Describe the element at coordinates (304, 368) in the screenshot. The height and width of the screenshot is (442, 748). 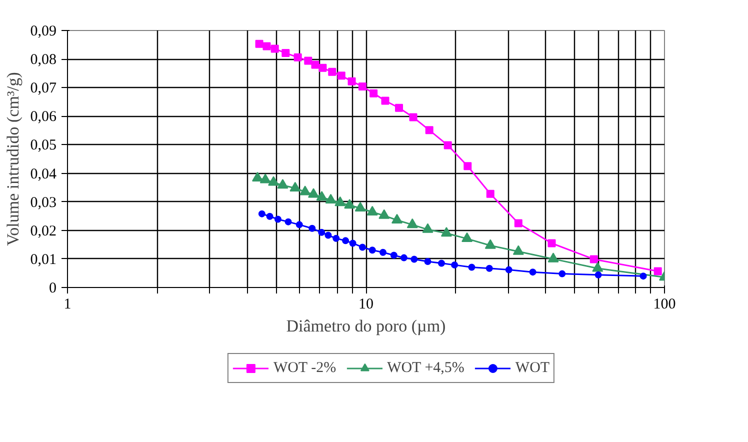
I see `legend-label: WOT -2%` at that location.